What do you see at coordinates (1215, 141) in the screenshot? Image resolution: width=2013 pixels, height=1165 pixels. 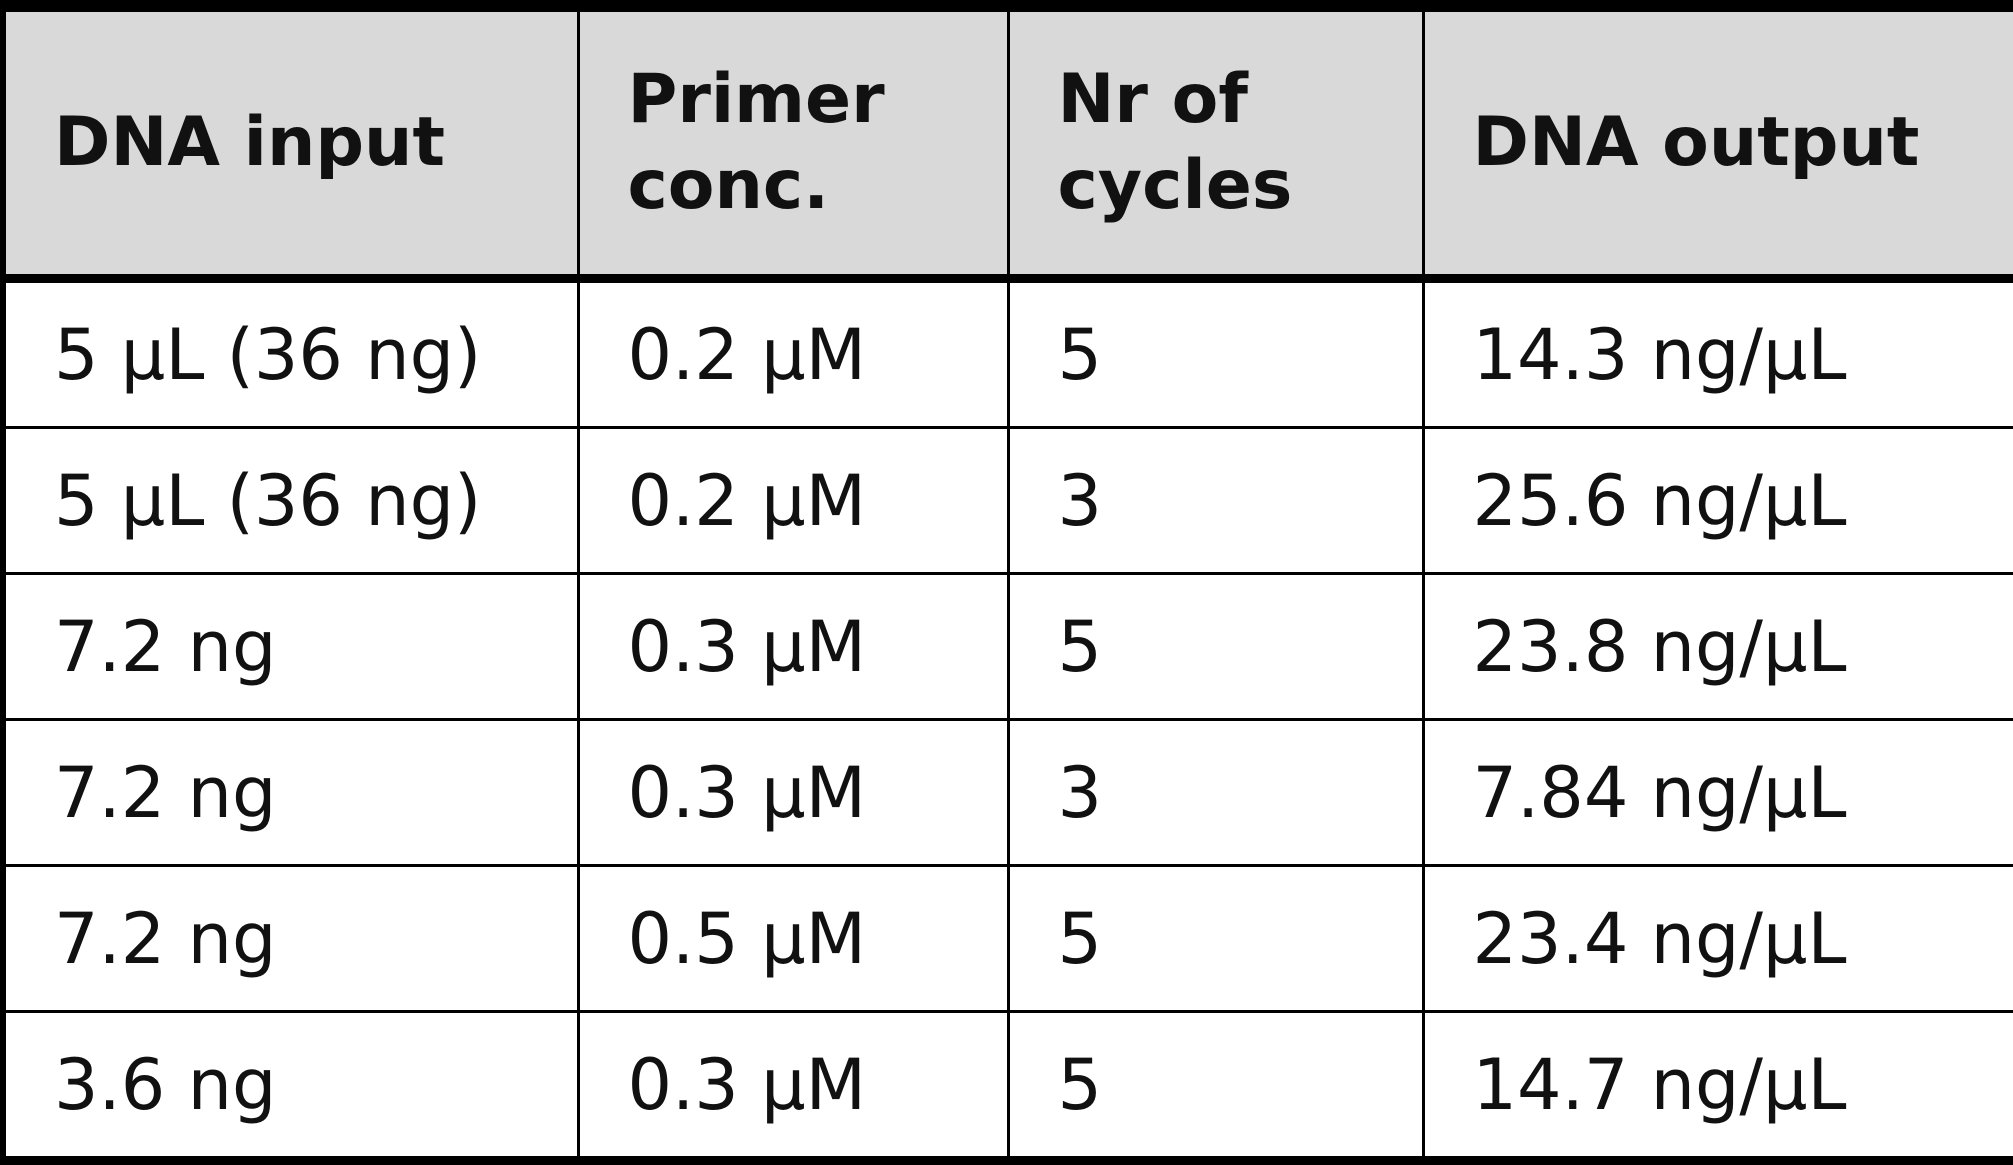 I see `header-nr-of-cycles: Nr of cycles` at bounding box center [1215, 141].